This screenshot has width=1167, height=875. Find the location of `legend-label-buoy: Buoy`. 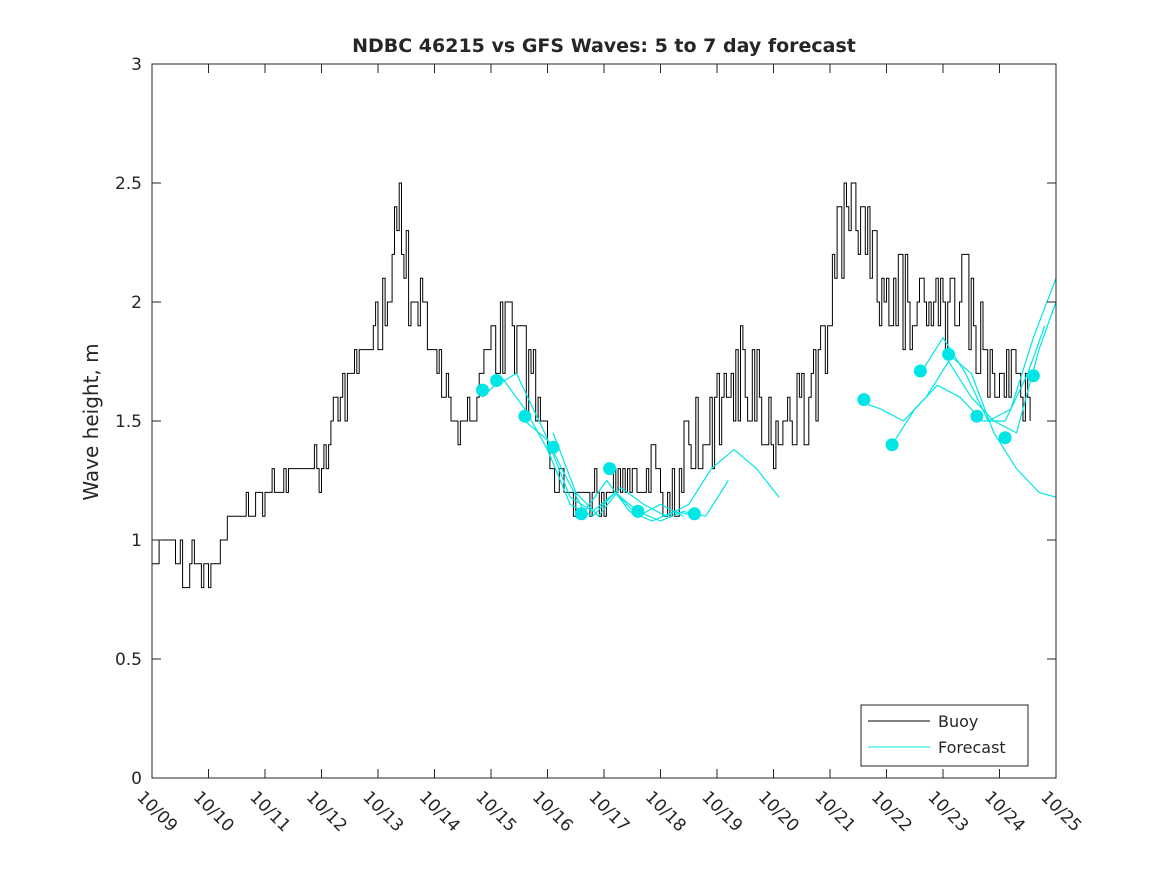

legend-label-buoy: Buoy is located at coordinates (958, 721).